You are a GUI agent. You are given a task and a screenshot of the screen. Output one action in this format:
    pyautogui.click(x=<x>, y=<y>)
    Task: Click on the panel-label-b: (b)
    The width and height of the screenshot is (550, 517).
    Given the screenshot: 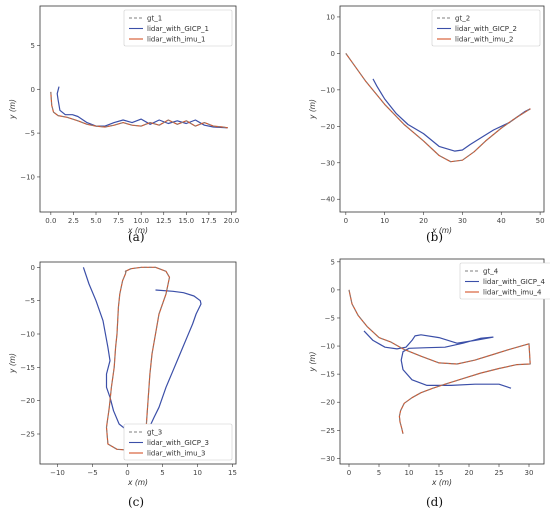 What is the action you would take?
    pyautogui.click(x=435, y=237)
    